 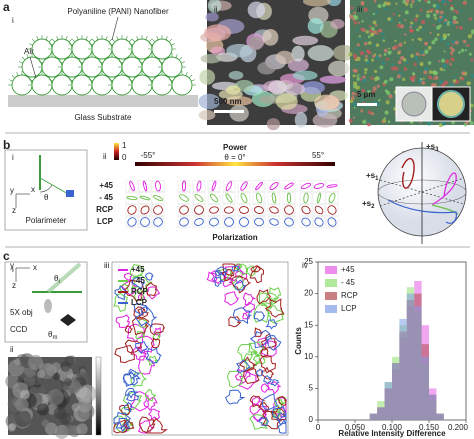 I want to click on legend-label: +45, so click(x=348, y=269).